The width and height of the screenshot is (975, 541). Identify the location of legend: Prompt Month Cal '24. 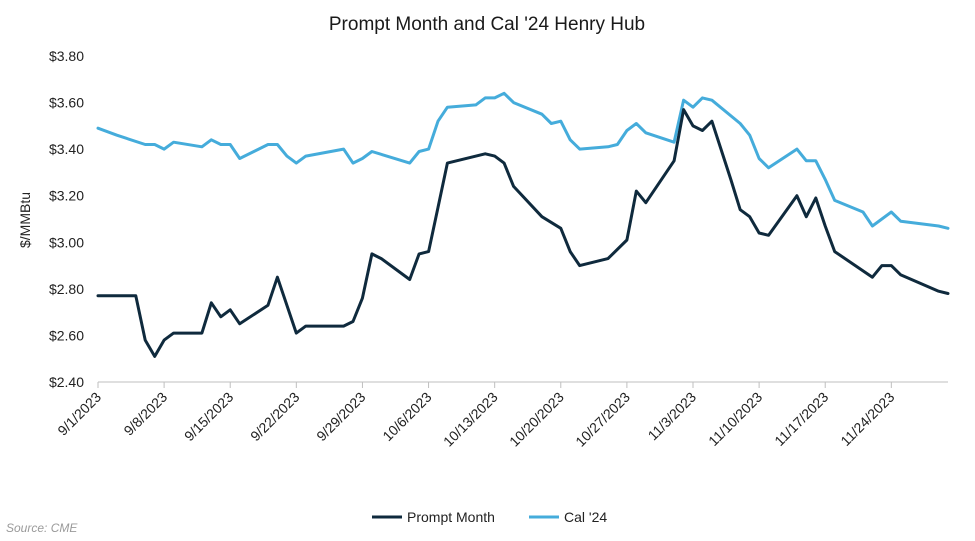
(489, 517).